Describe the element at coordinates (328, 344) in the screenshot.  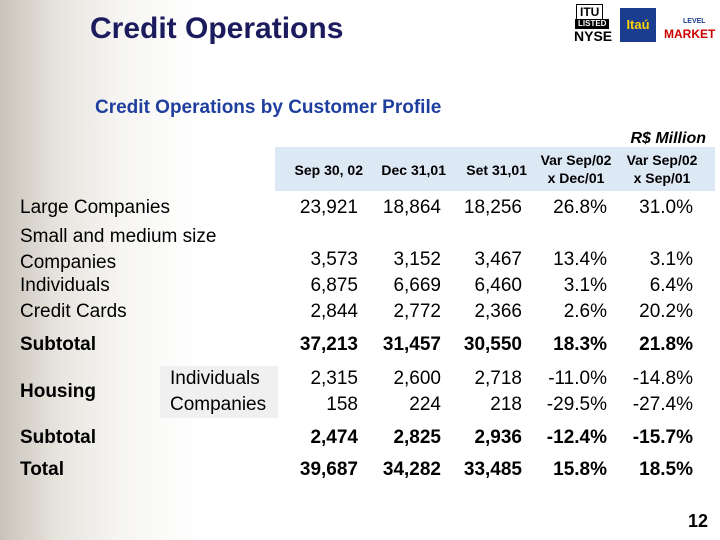
I see `cell: 37,213` at that location.